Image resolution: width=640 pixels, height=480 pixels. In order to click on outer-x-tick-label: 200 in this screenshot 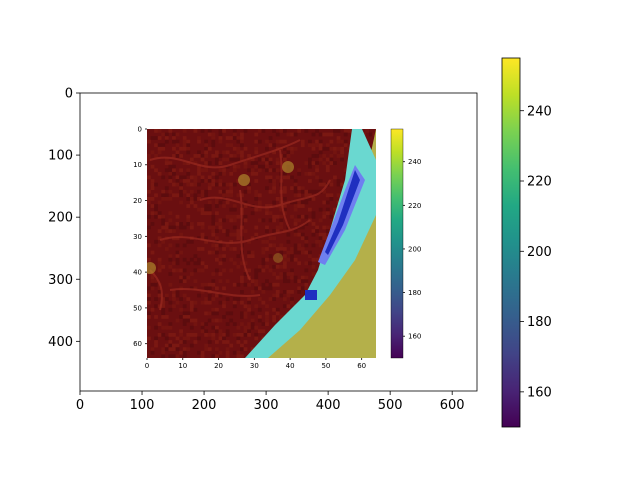, I will do `click(204, 405)`.